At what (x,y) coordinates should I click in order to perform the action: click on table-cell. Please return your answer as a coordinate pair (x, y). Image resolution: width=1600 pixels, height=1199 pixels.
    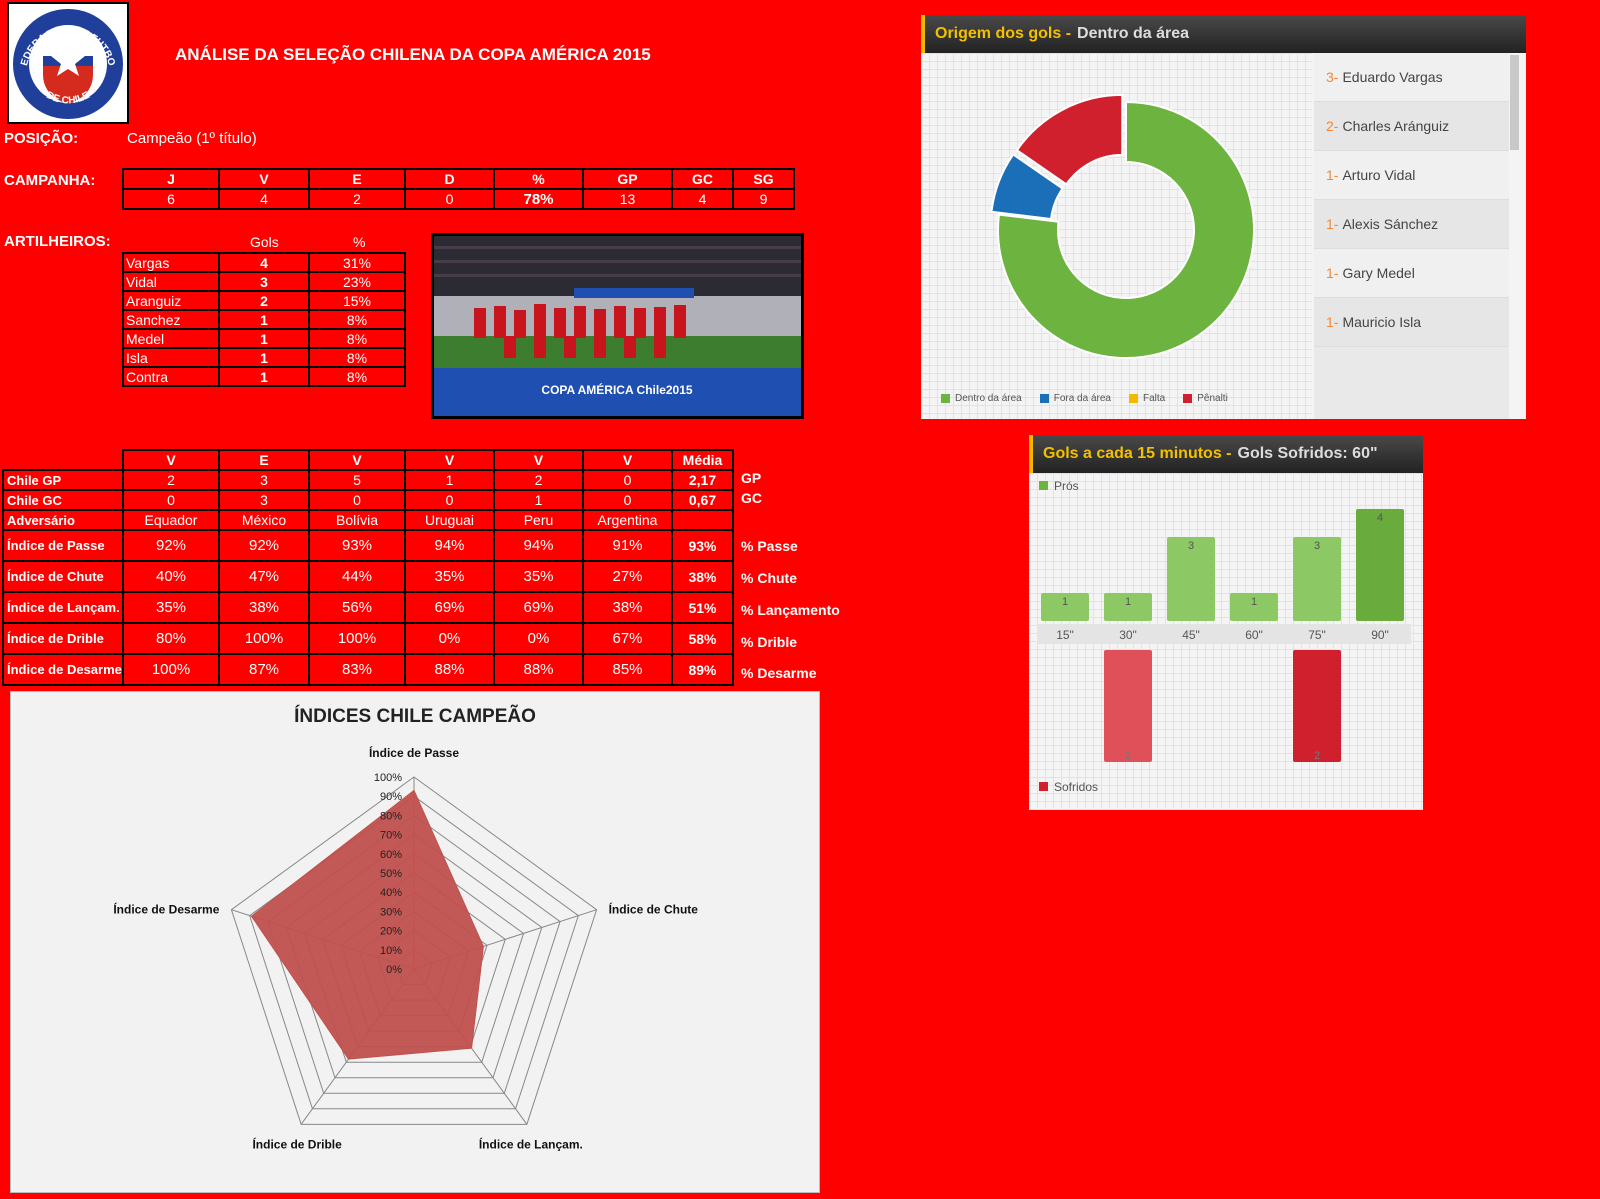
    Looking at the image, I should click on (702, 520).